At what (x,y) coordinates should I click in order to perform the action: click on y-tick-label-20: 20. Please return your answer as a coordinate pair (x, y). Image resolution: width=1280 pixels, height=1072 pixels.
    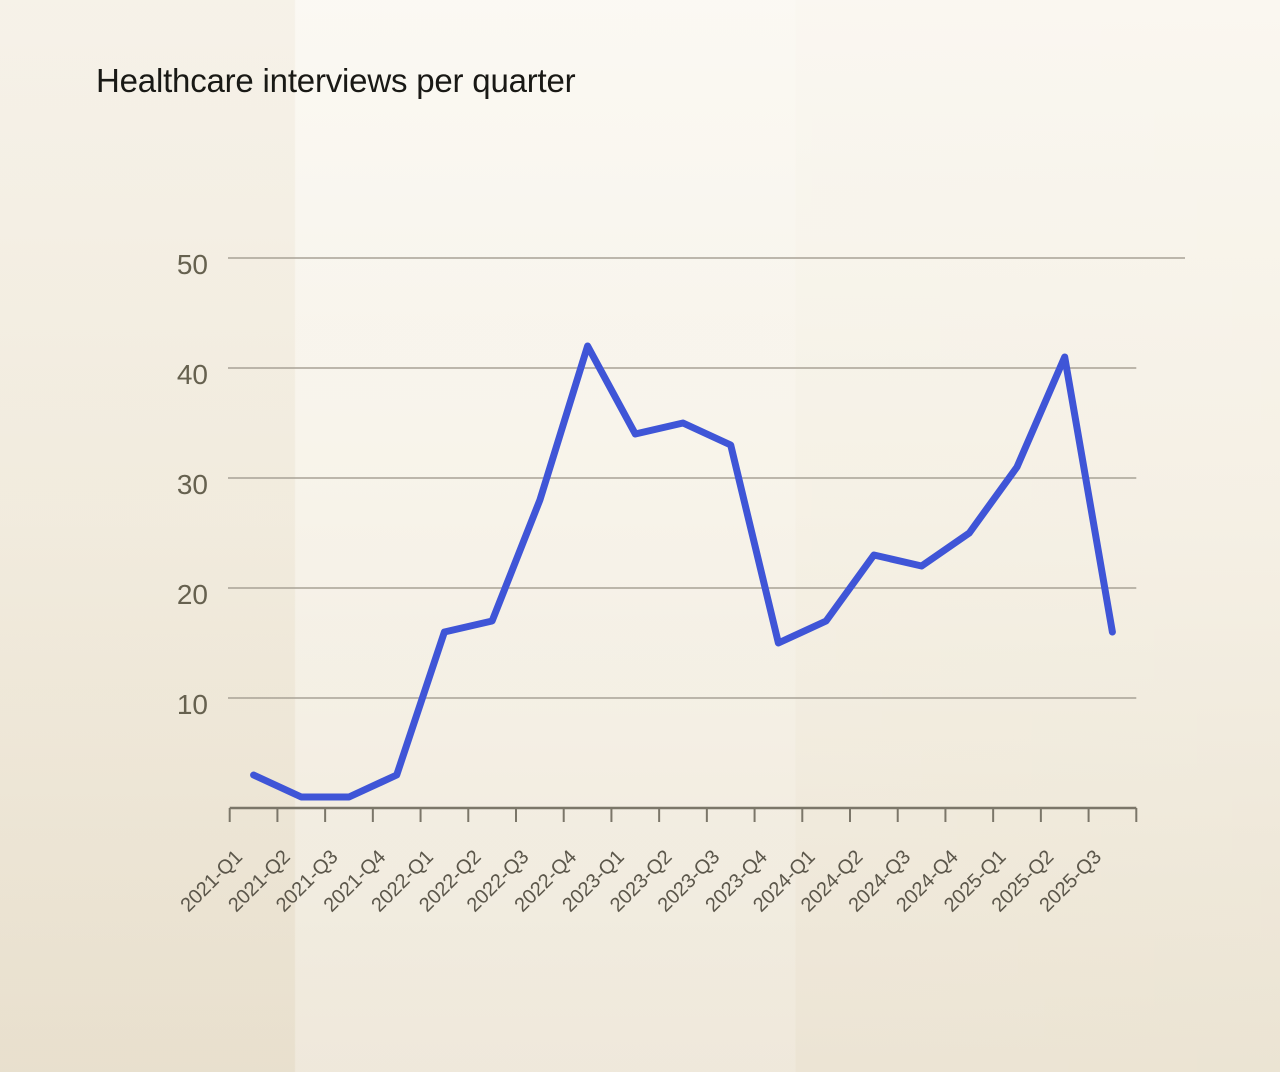
    Looking at the image, I should click on (192, 594).